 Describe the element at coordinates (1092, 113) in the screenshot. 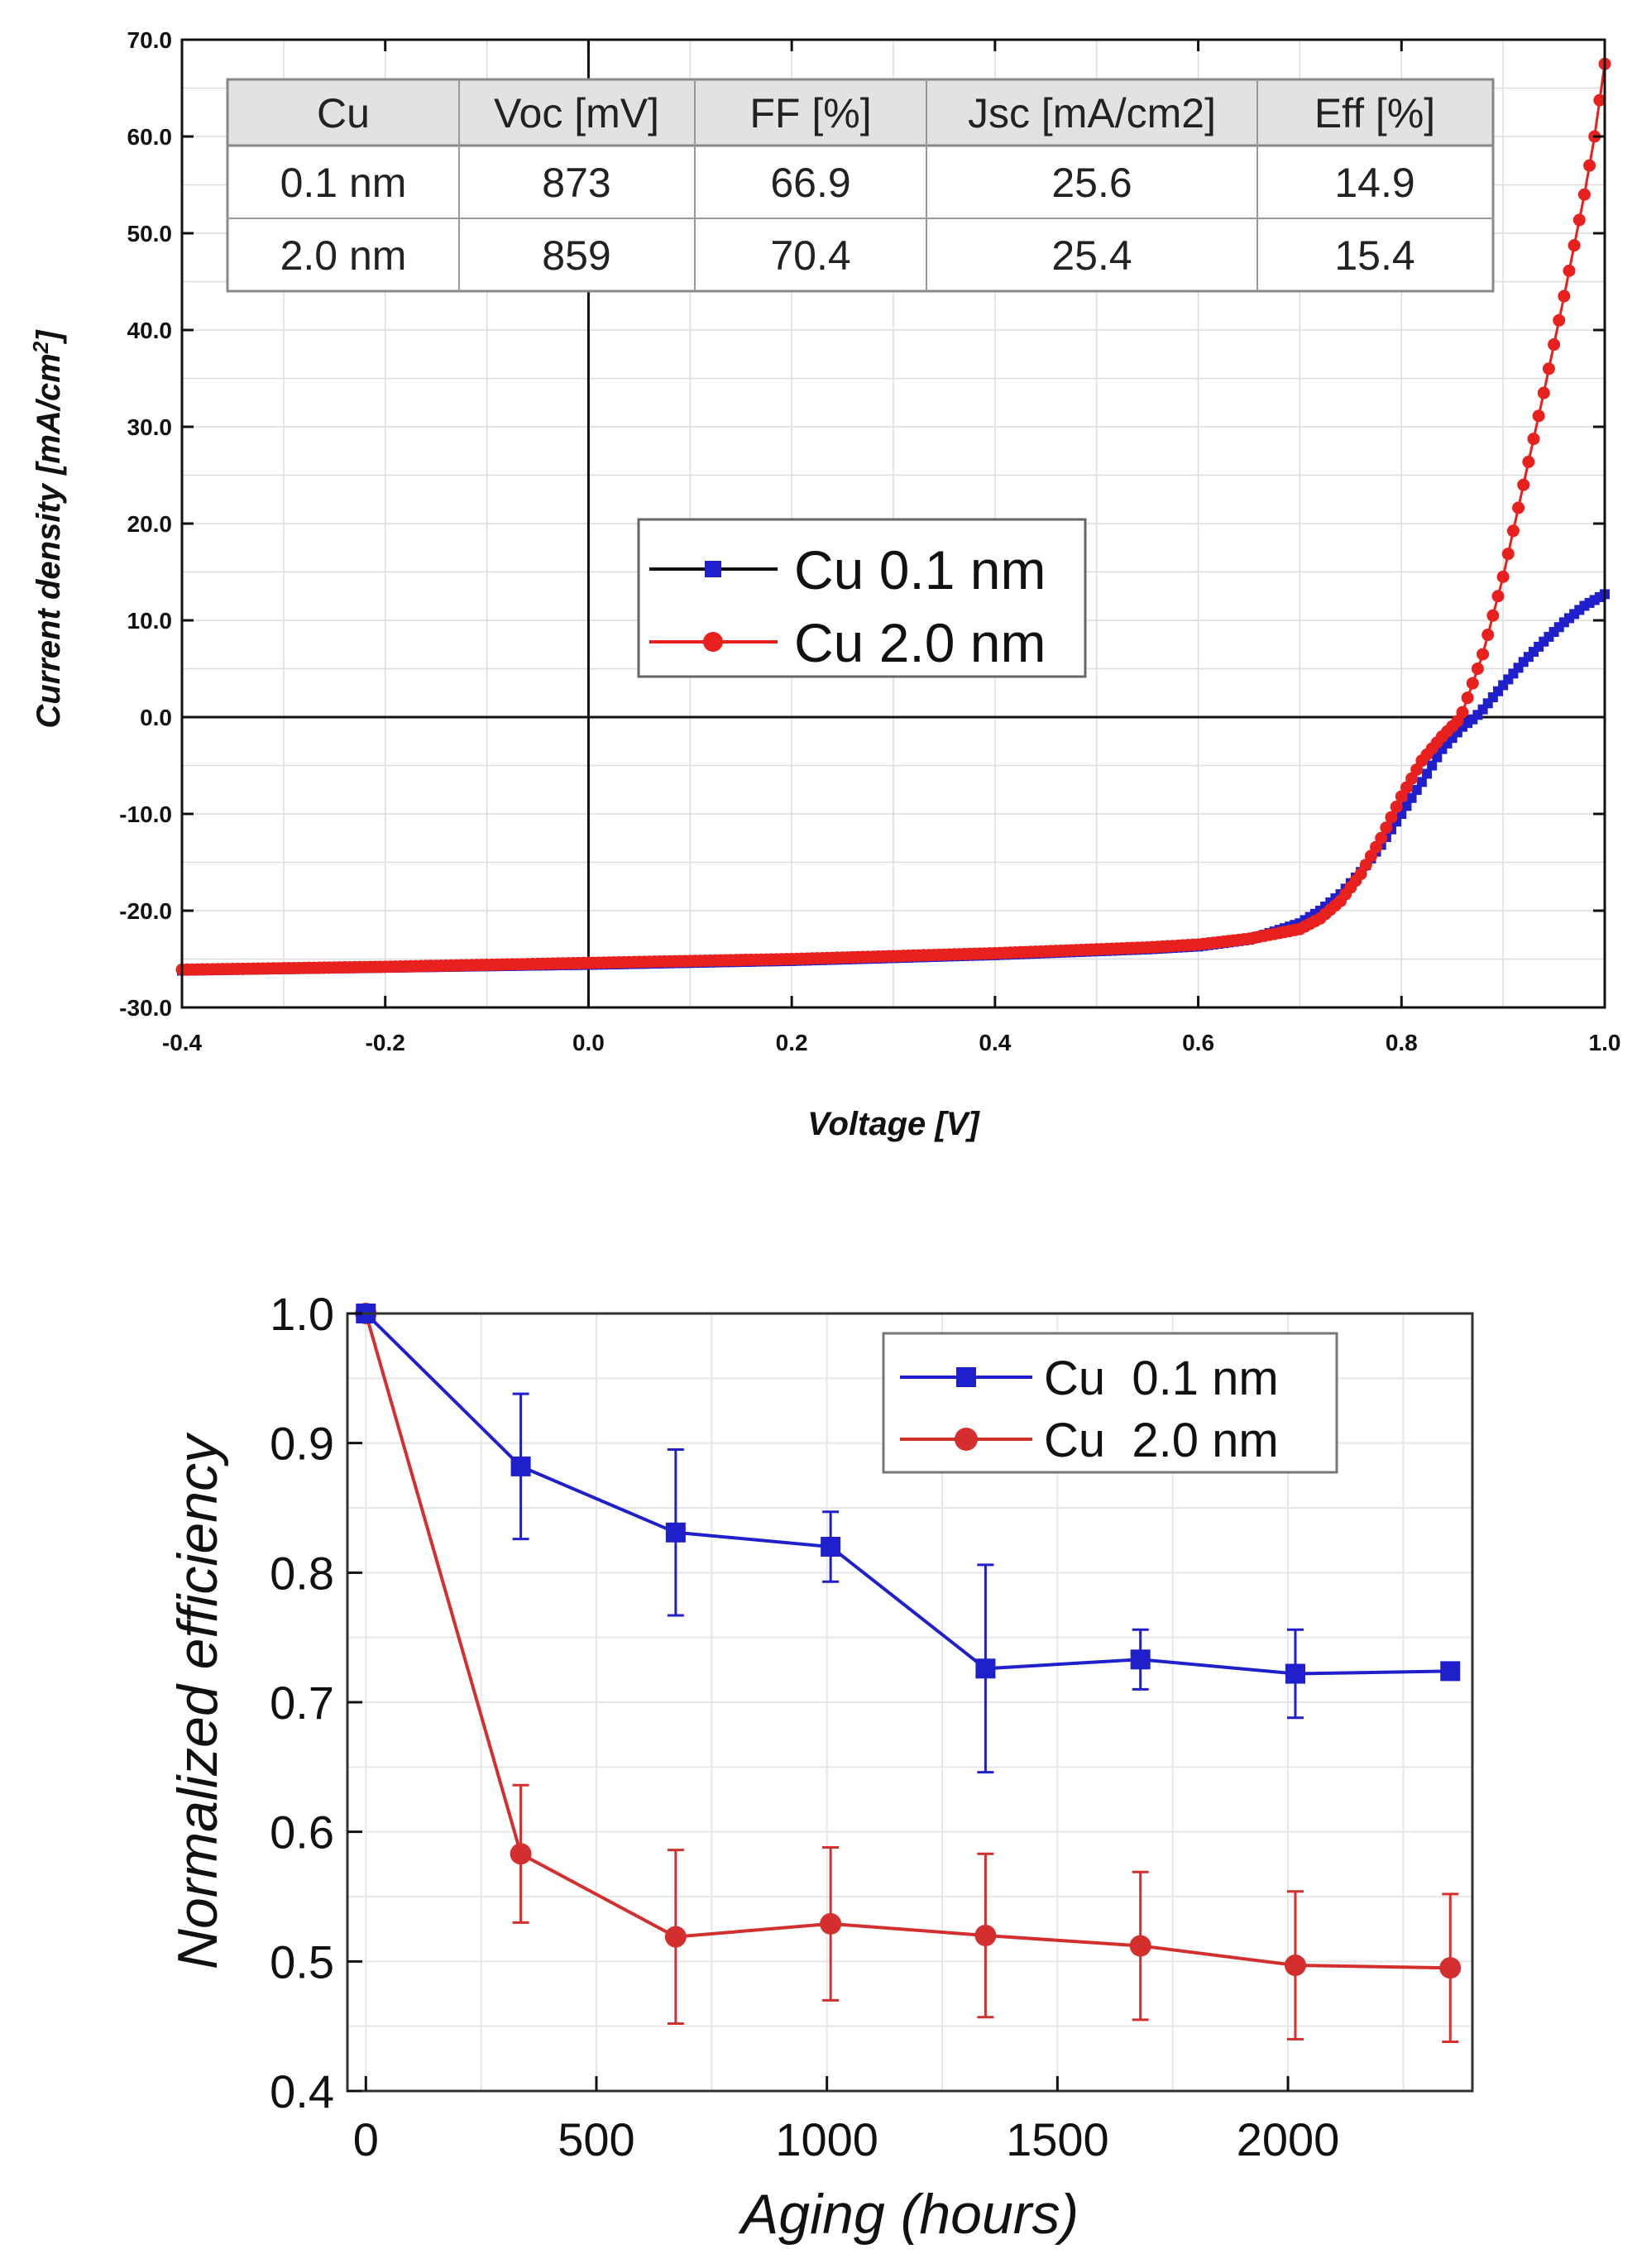

I see `table-header-cell: Jsc [mA/cm2]` at that location.